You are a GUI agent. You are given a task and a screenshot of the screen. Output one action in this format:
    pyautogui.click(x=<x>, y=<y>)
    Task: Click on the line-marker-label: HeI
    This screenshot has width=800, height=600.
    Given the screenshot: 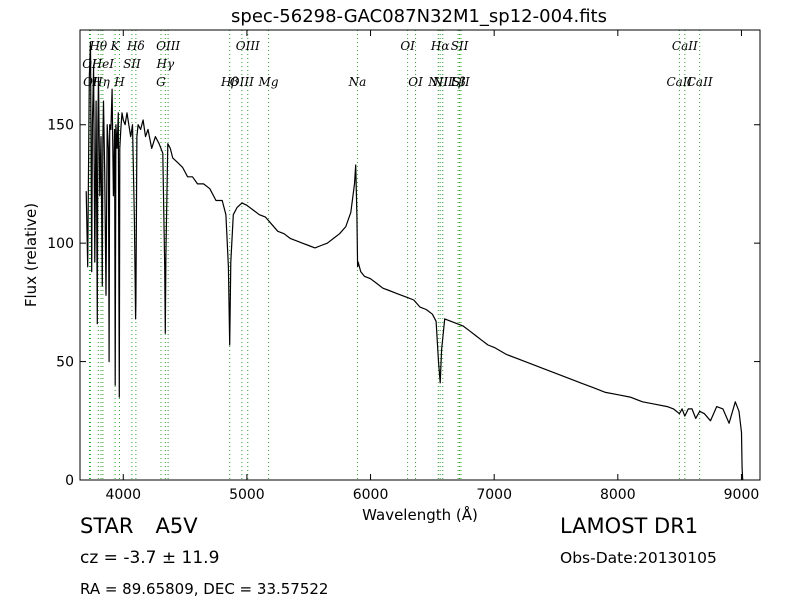 What is the action you would take?
    pyautogui.click(x=103, y=64)
    